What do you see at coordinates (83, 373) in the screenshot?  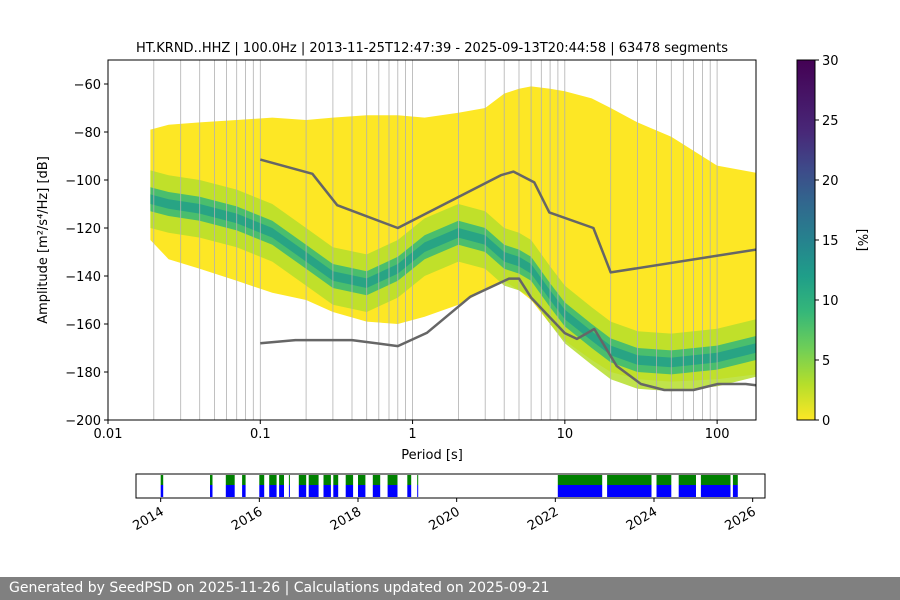 I see `y-tick-label: −180` at bounding box center [83, 373].